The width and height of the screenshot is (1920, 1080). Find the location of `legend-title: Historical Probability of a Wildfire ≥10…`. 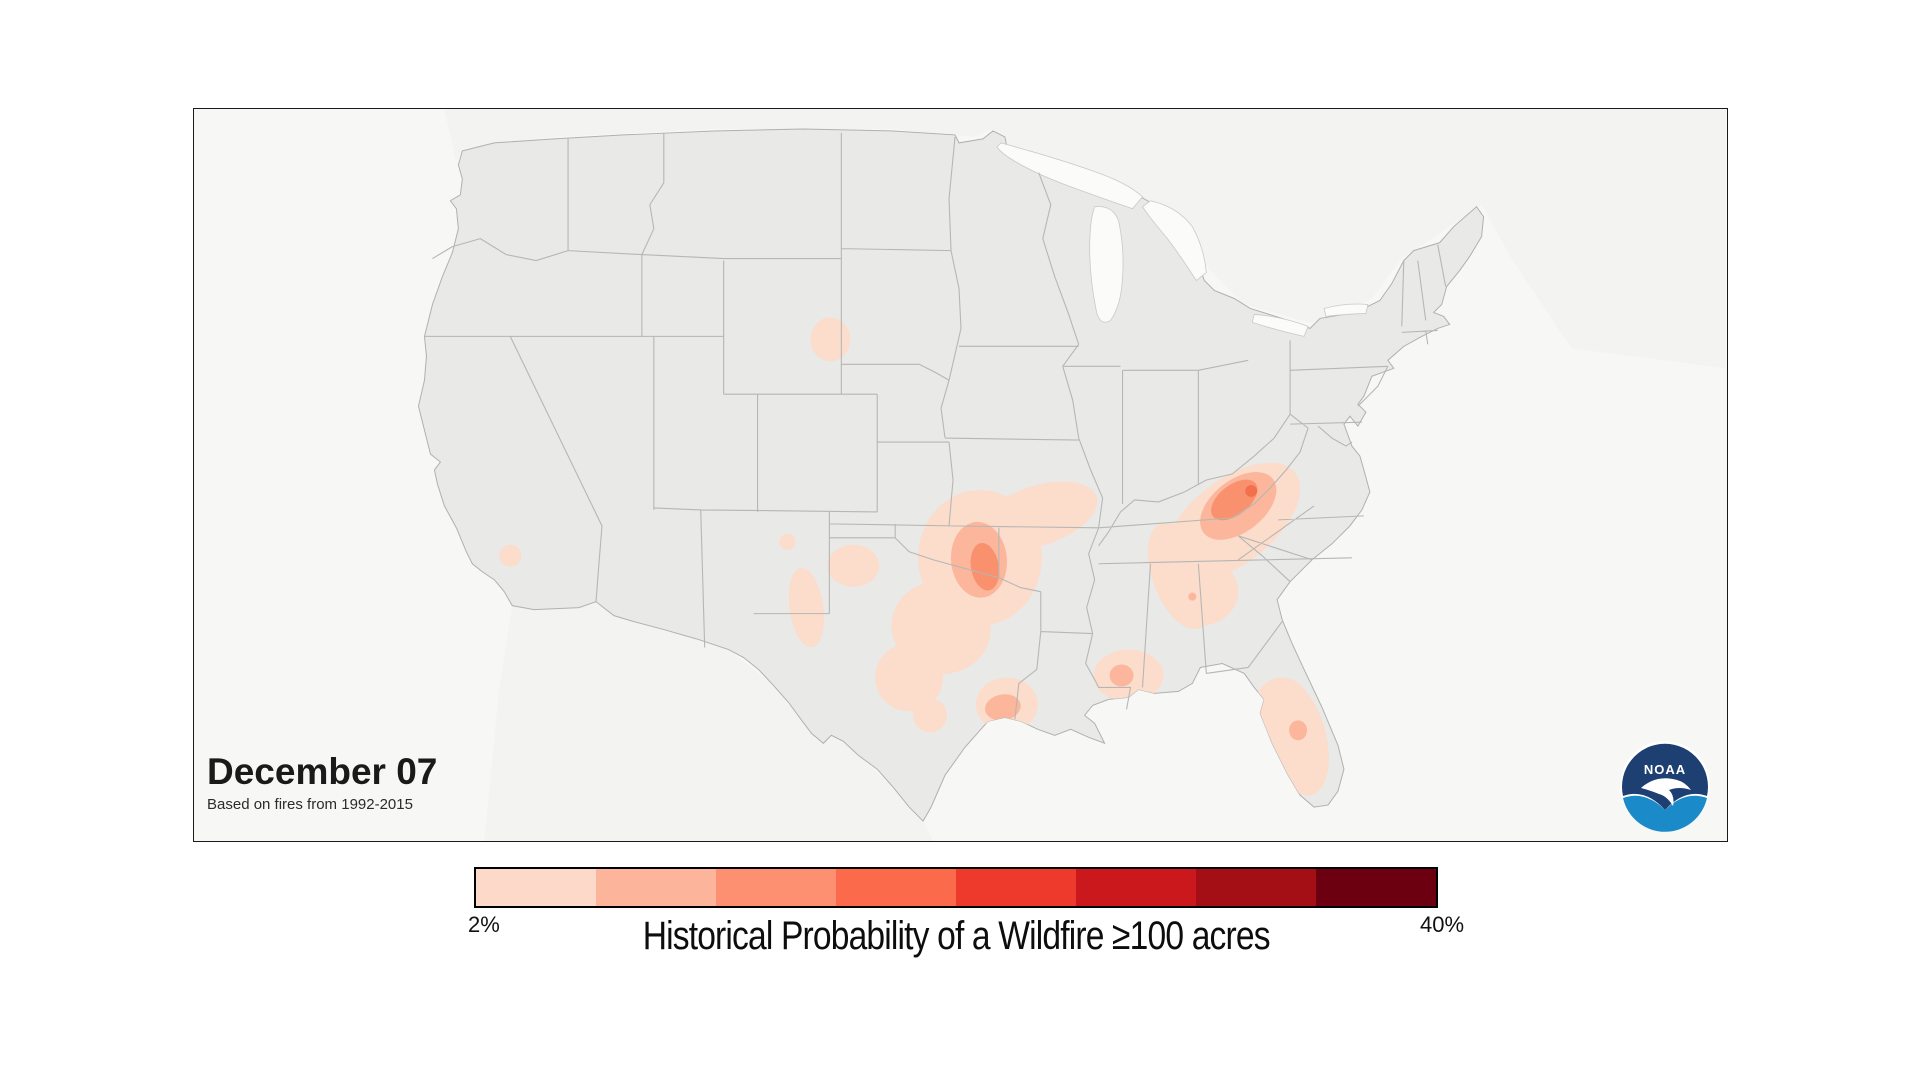

legend-title: Historical Probability of a Wildfire ≥10… is located at coordinates (956, 936).